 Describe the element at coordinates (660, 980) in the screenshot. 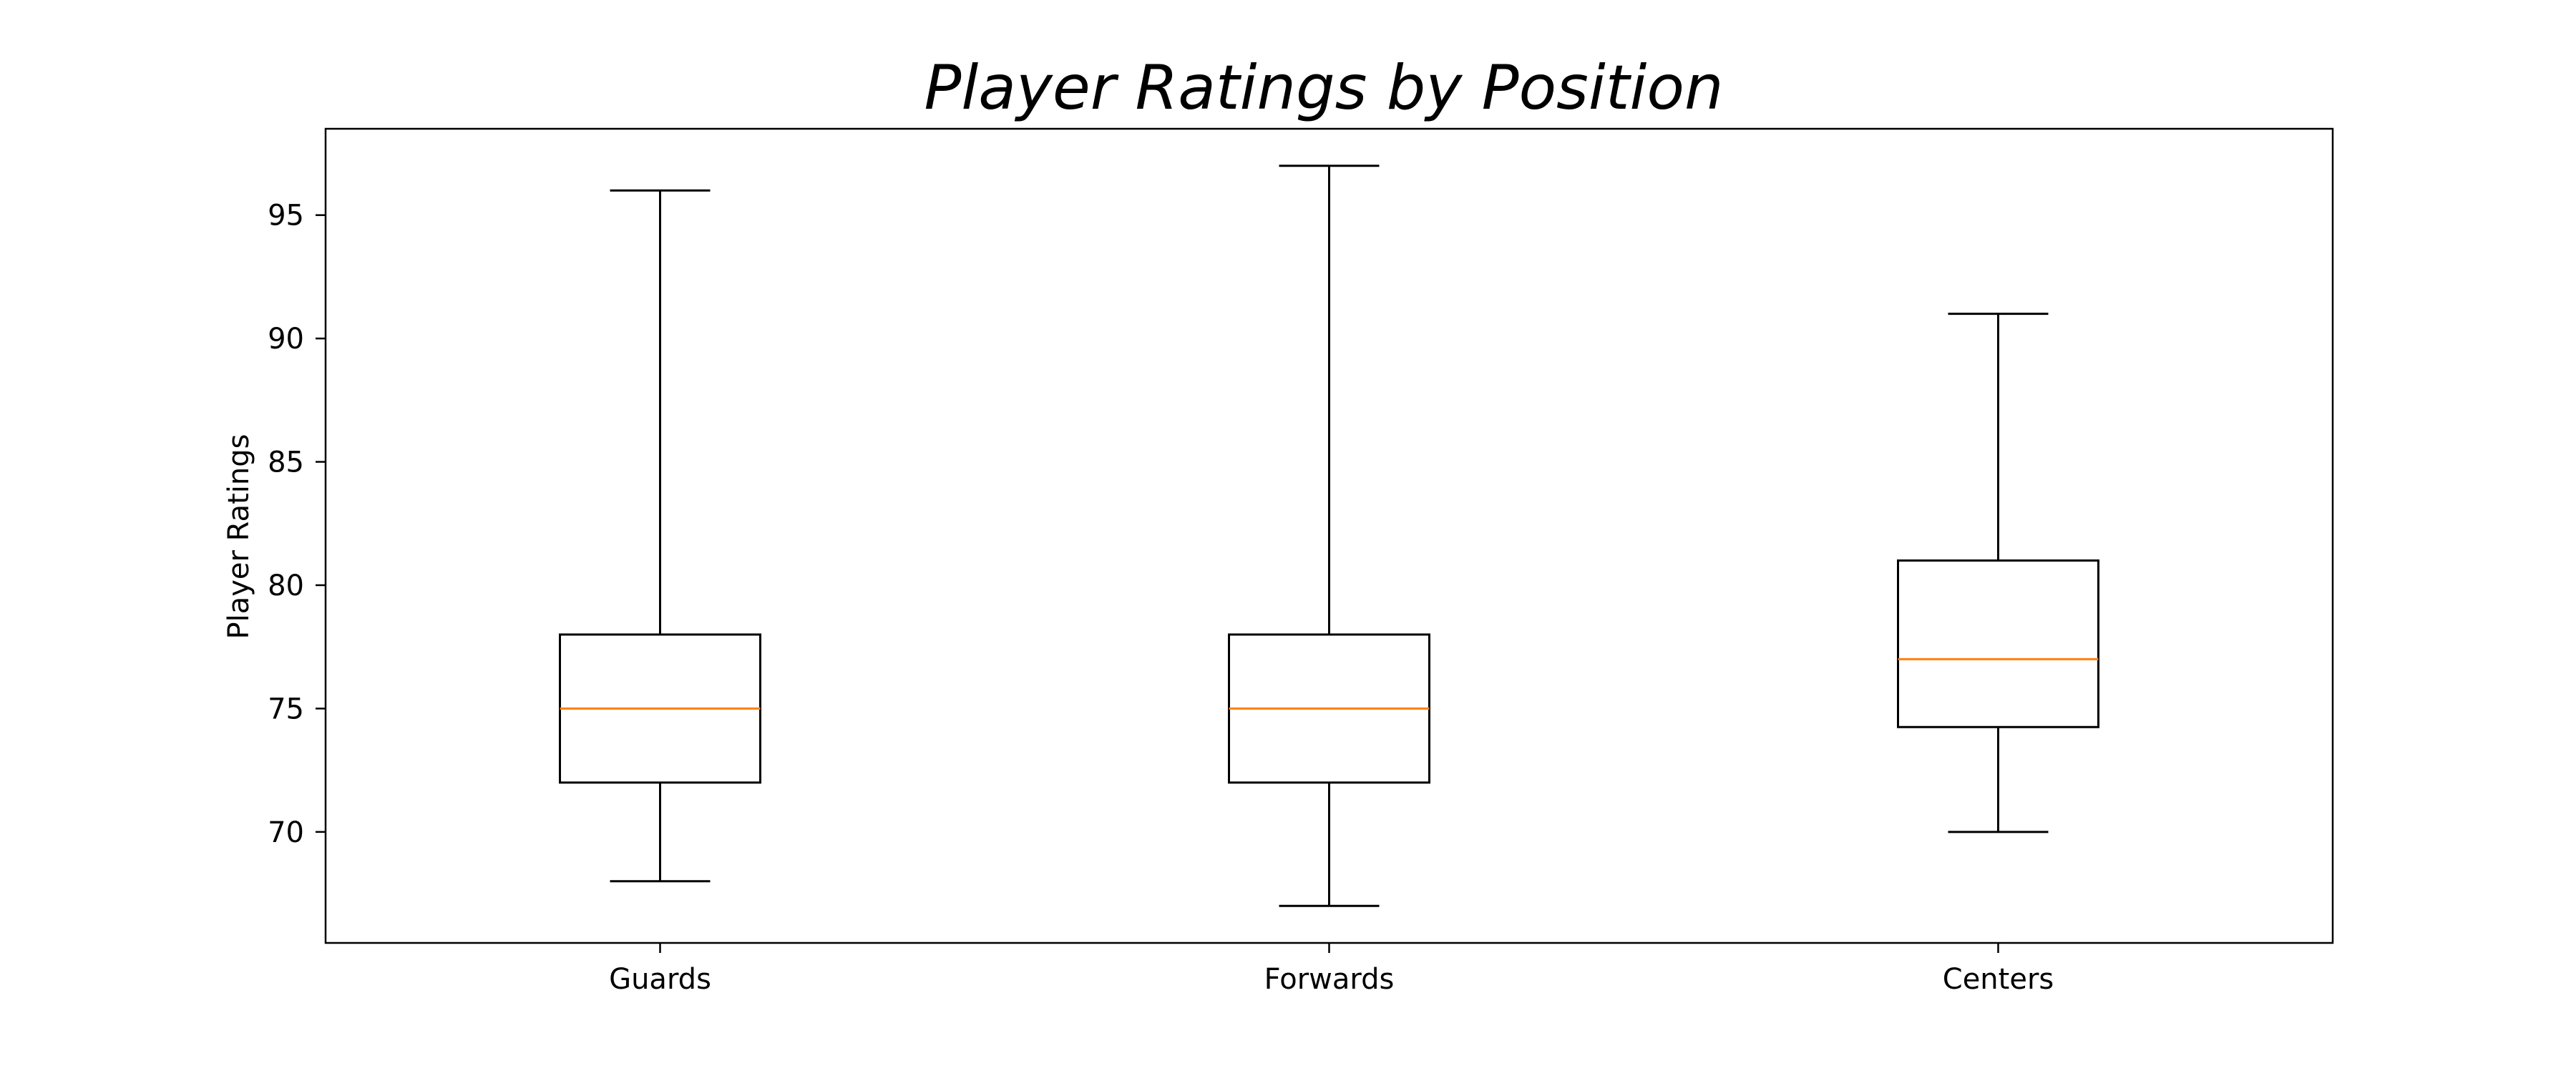

I see `x-tick-label: Guards` at that location.